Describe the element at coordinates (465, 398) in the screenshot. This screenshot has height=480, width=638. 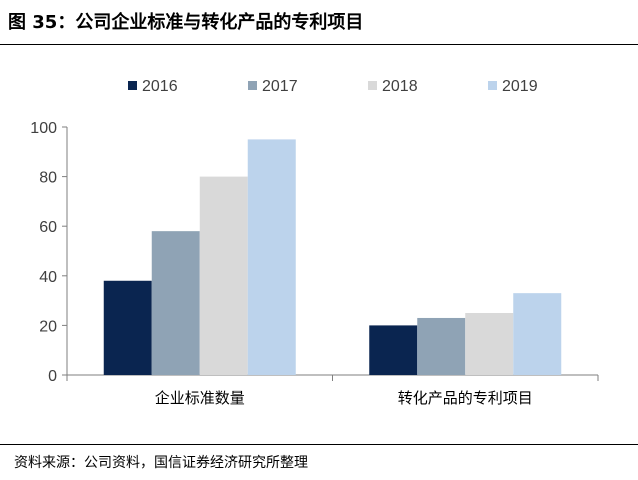
I see `x-category-label: 转化产品的专利项目` at that location.